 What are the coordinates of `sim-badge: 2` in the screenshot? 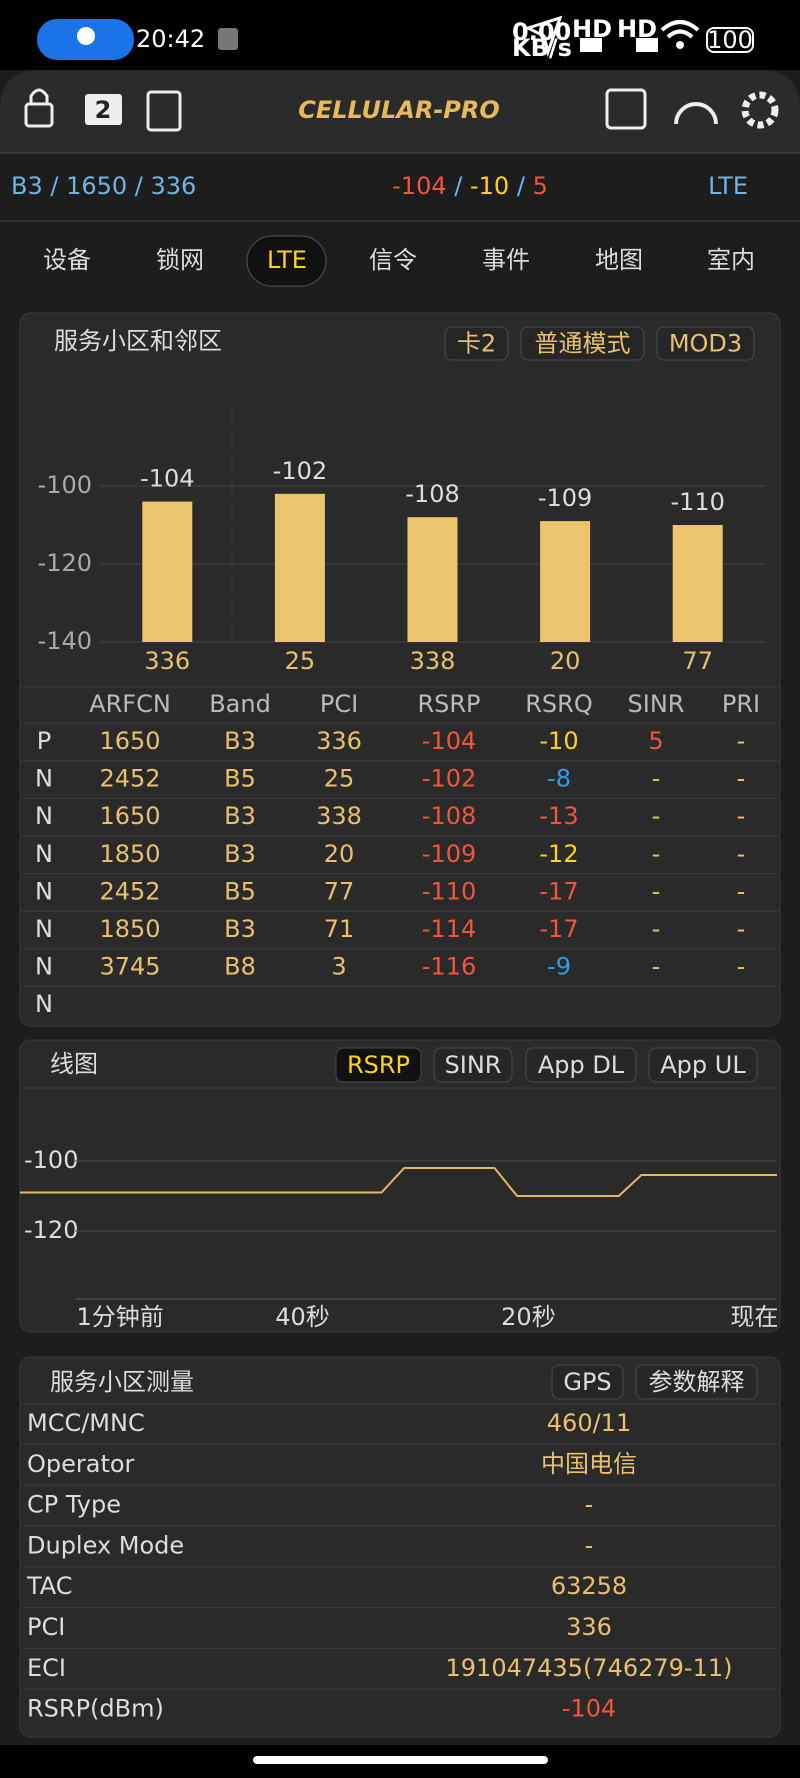 It's located at (103, 110).